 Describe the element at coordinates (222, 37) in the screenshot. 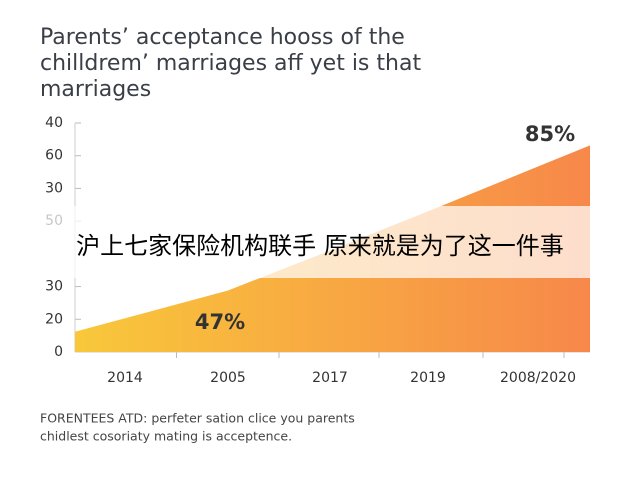

I see `chart-title: Parents’ acceptance hooss of the` at that location.